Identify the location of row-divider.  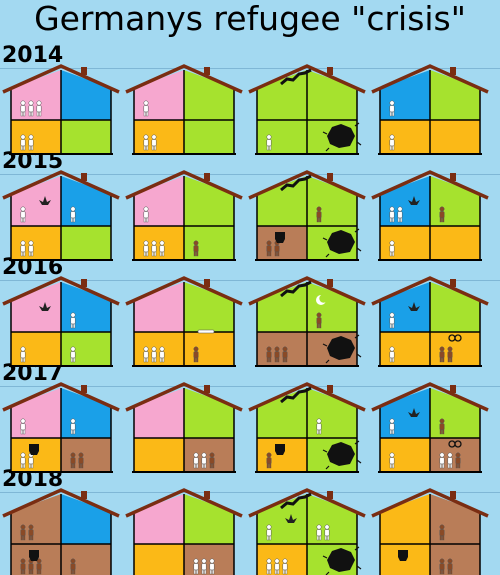
(250, 280).